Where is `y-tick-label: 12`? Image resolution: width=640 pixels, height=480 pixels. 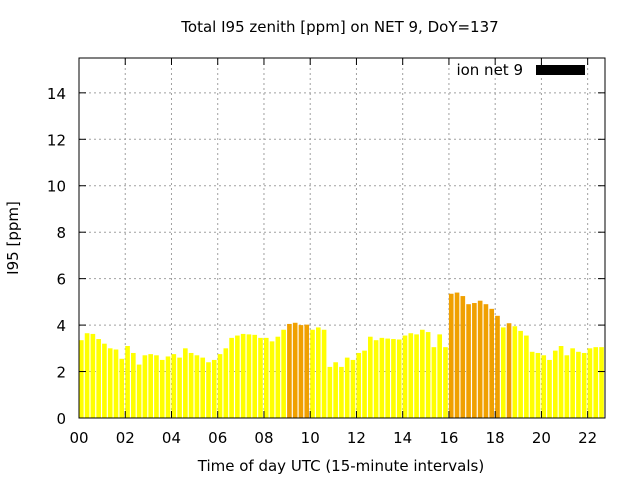
y-tick-label: 12 is located at coordinates (56, 140).